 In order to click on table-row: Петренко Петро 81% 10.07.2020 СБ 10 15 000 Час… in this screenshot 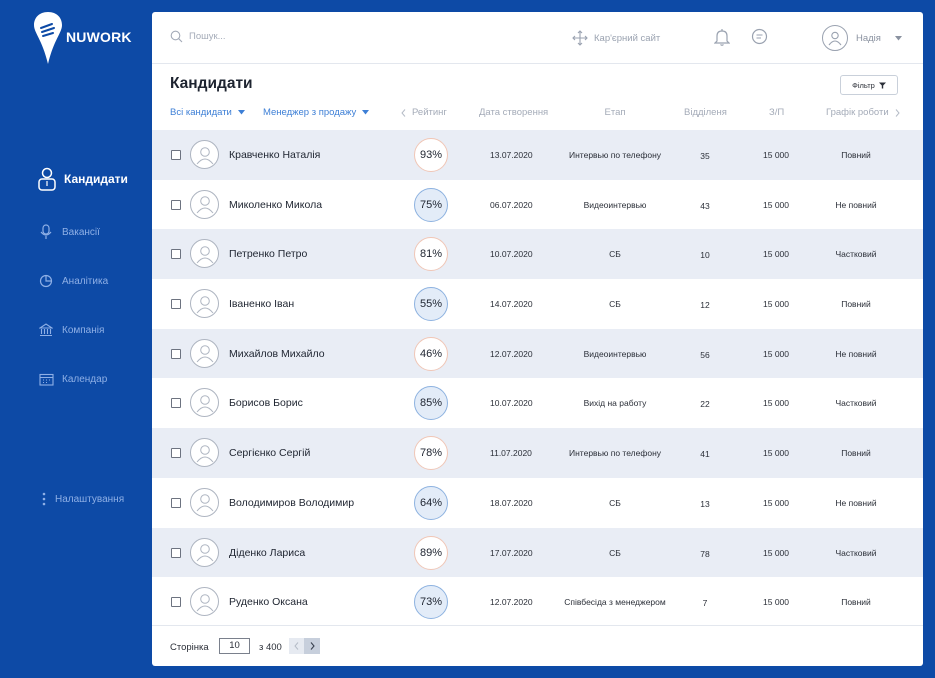, I will do `click(537, 254)`.